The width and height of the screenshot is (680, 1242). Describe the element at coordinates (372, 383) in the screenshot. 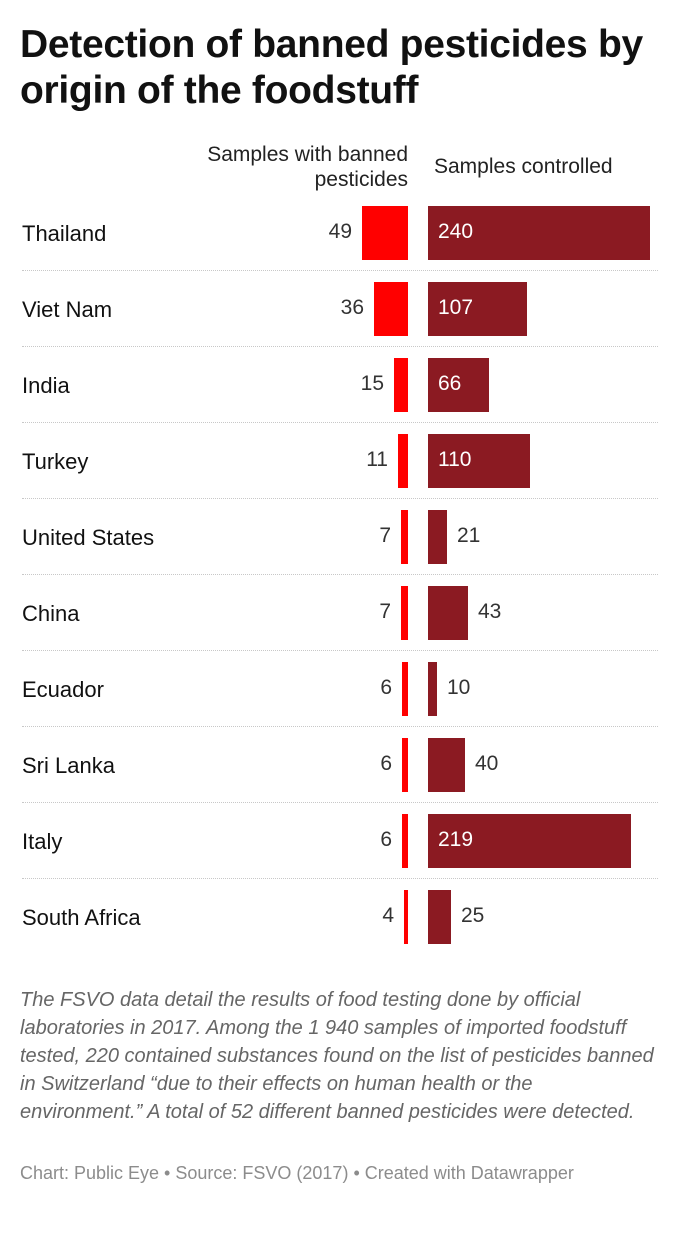

I see `banned-value-label: 15` at that location.